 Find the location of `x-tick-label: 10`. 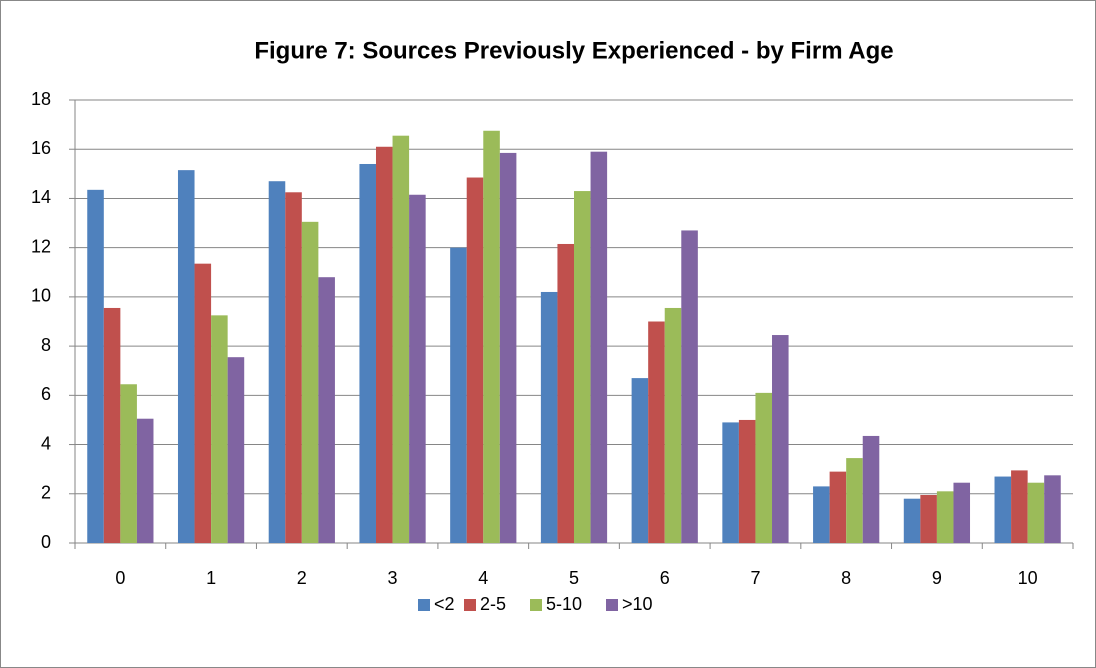

x-tick-label: 10 is located at coordinates (1028, 578).